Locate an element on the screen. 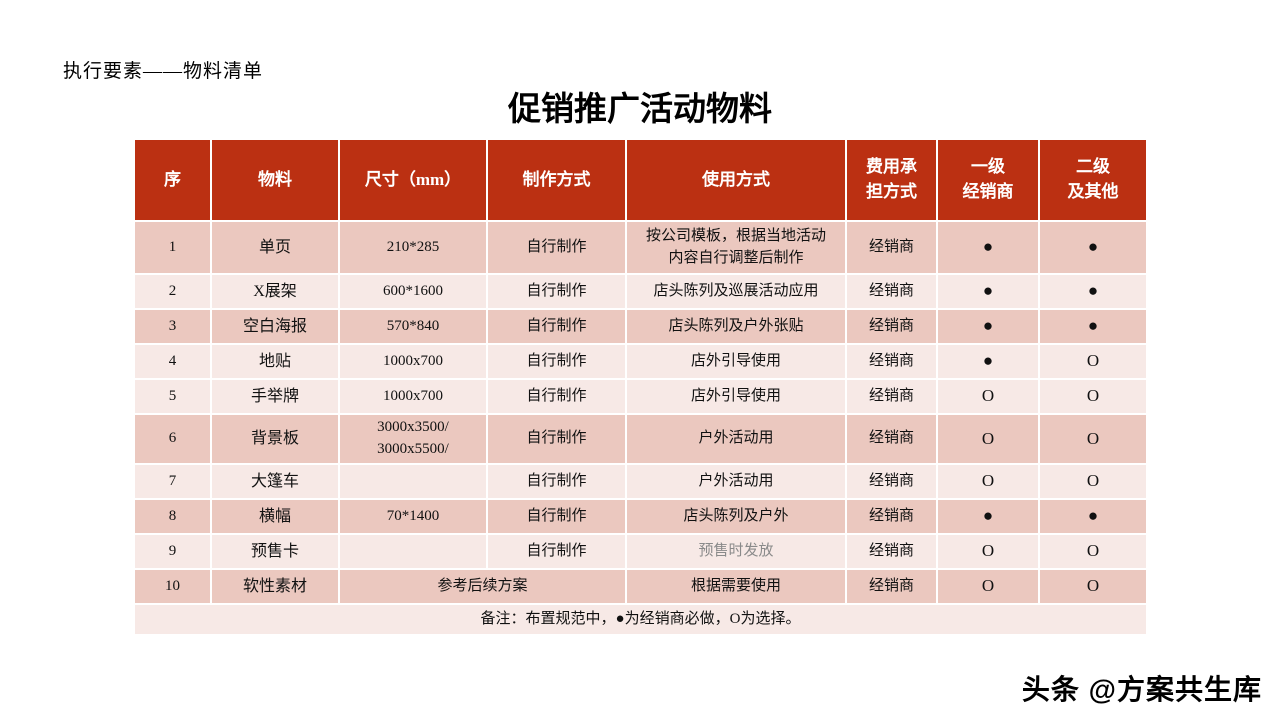 Image resolution: width=1280 pixels, height=720 pixels. cell-usage: 预售时发放 is located at coordinates (736, 551).